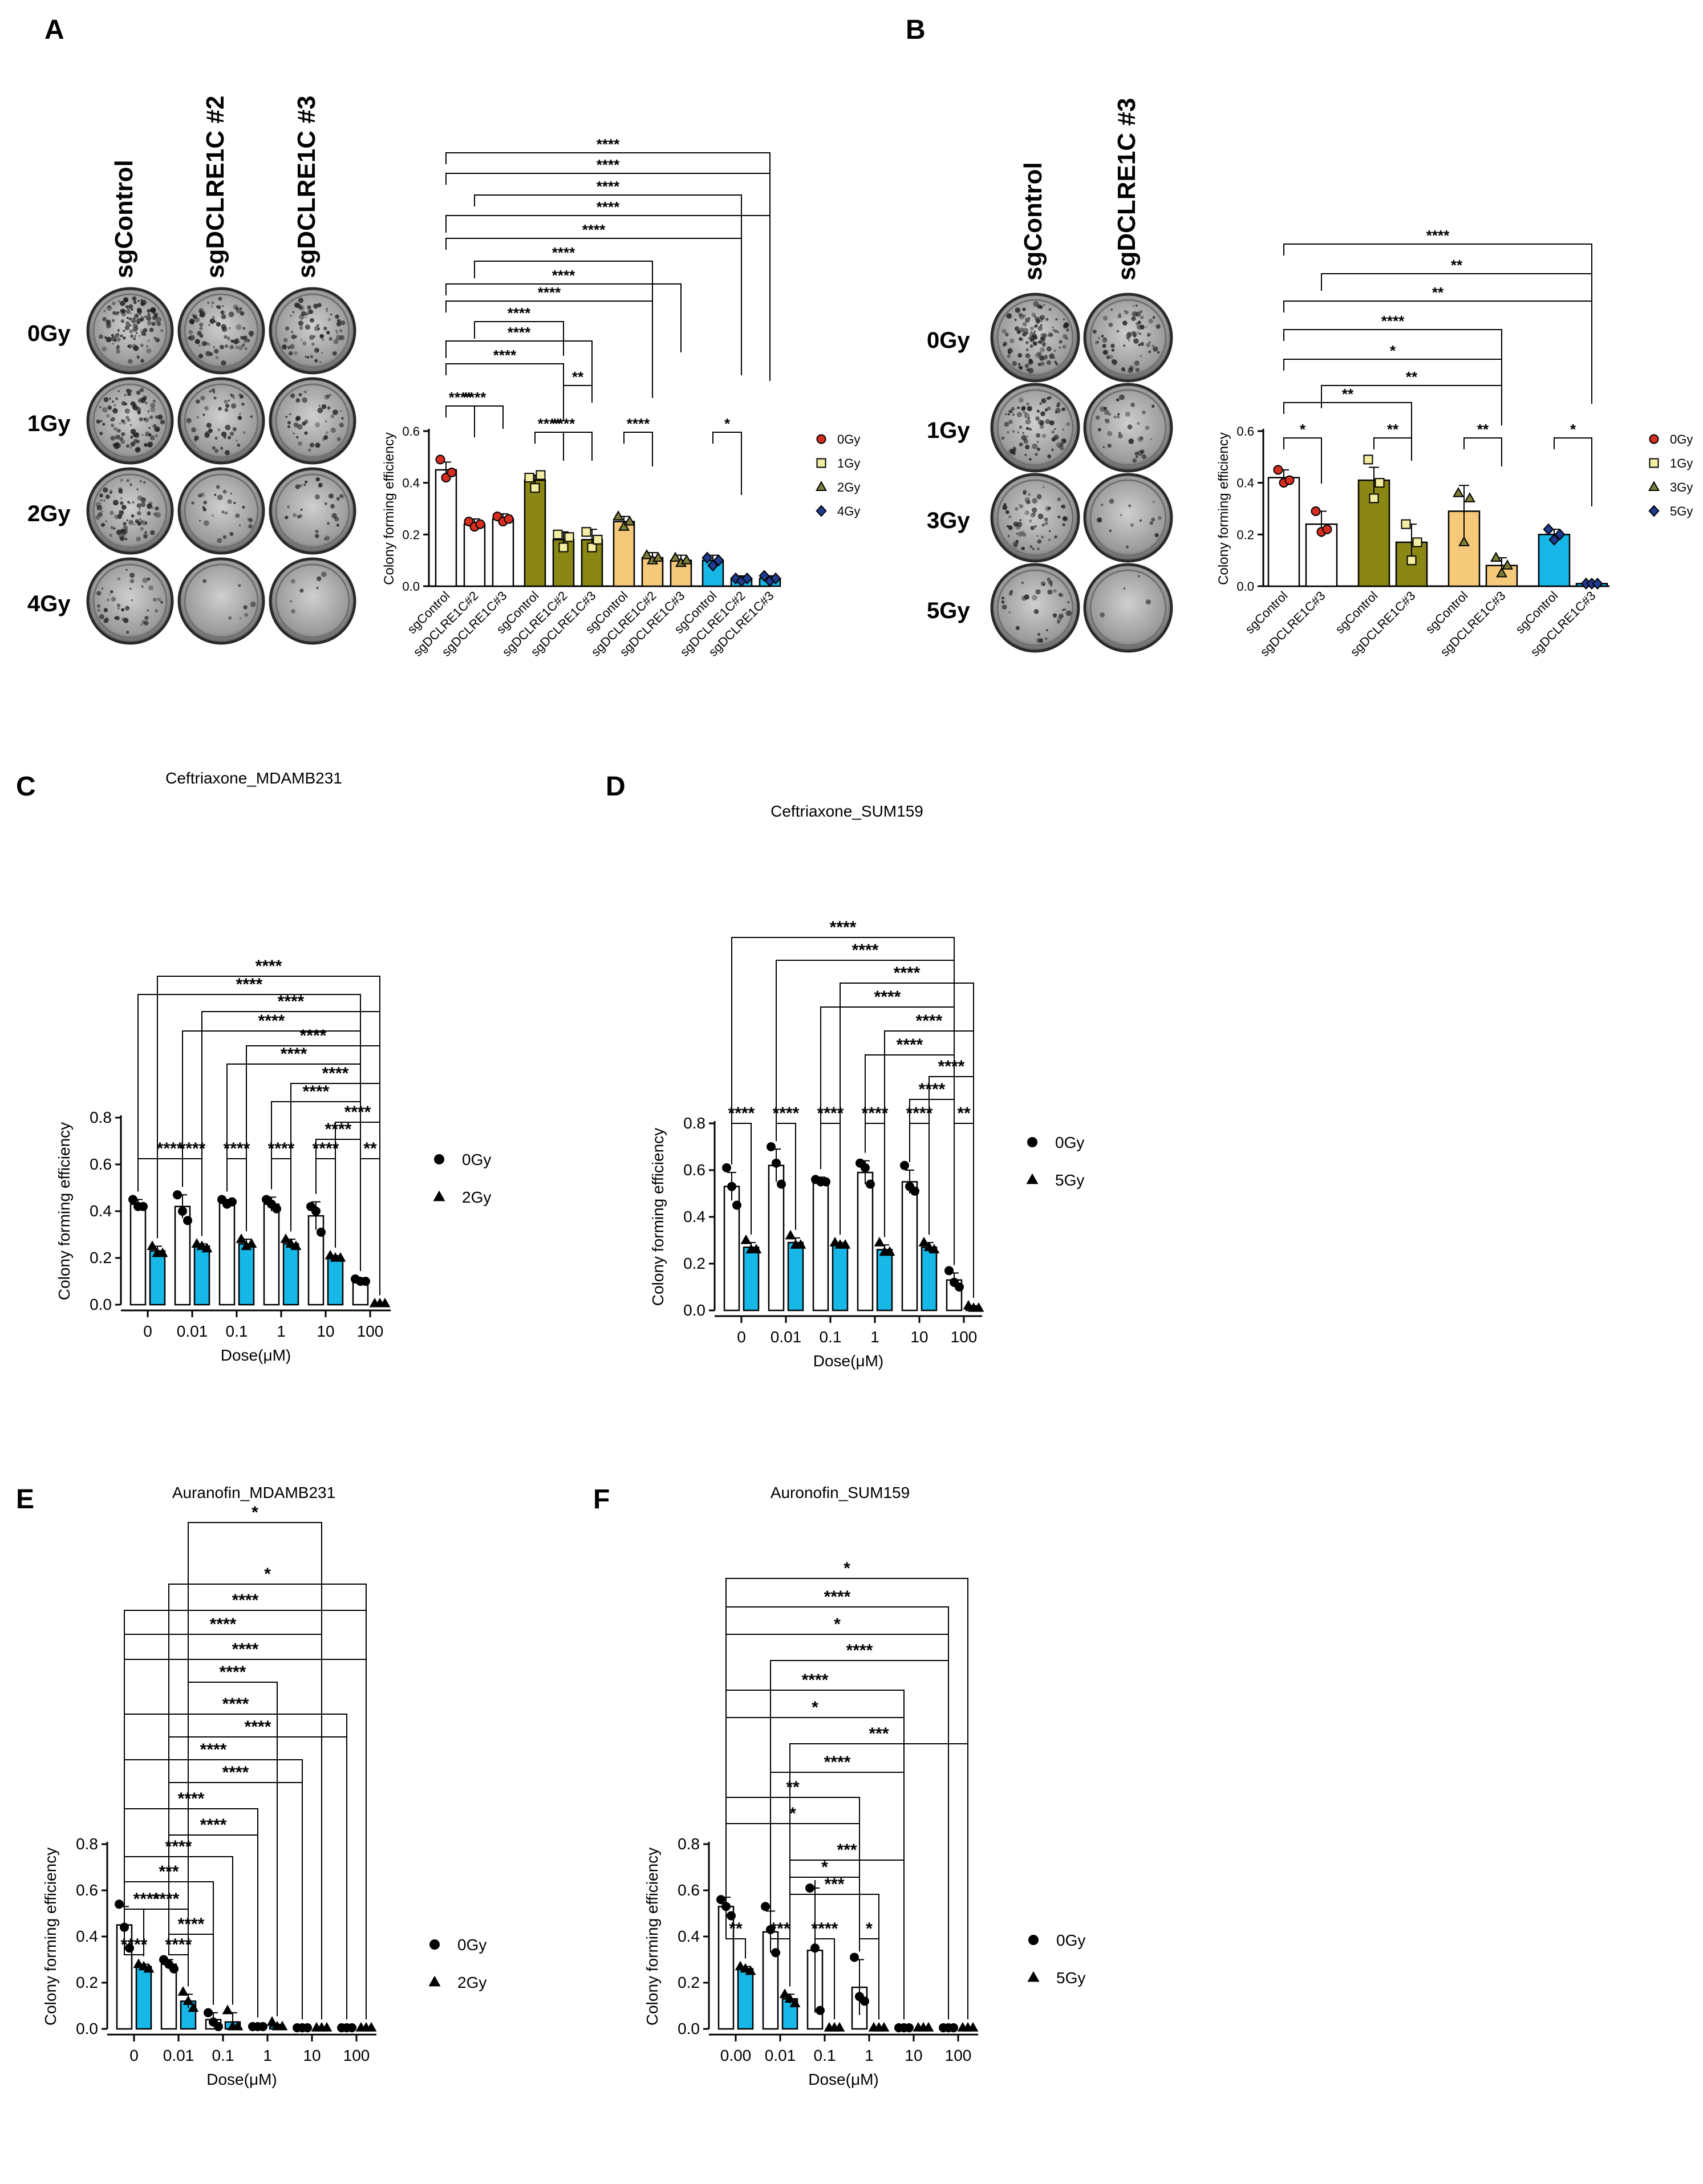 This screenshot has width=1703, height=2184. What do you see at coordinates (1393, 379) in the screenshot?
I see `chart-b-comparison-bracket` at bounding box center [1393, 379].